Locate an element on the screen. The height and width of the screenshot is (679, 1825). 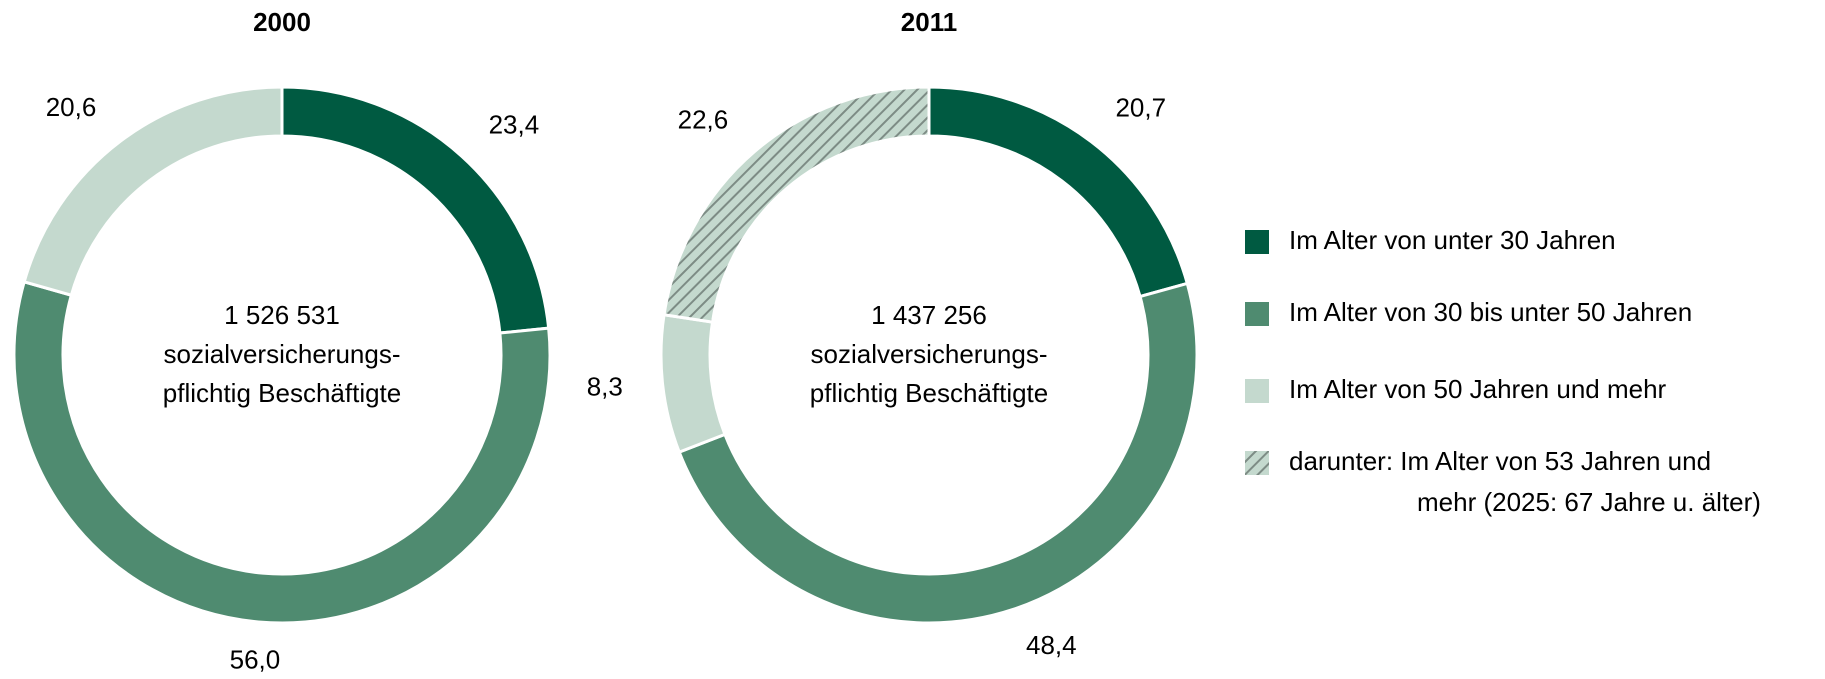
legend-label: Im Alter von 30 bis unter 50 Jahren is located at coordinates (1490, 312).